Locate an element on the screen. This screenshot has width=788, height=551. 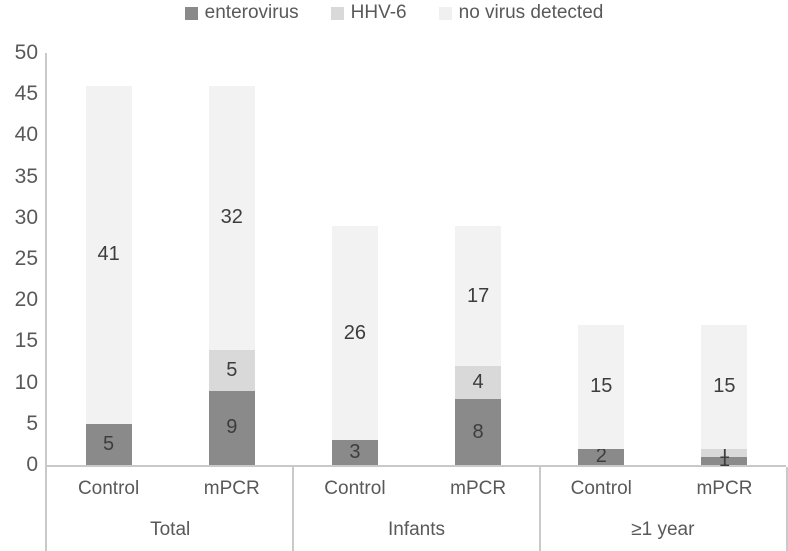
category-label-year1-control: Control is located at coordinates (601, 488).